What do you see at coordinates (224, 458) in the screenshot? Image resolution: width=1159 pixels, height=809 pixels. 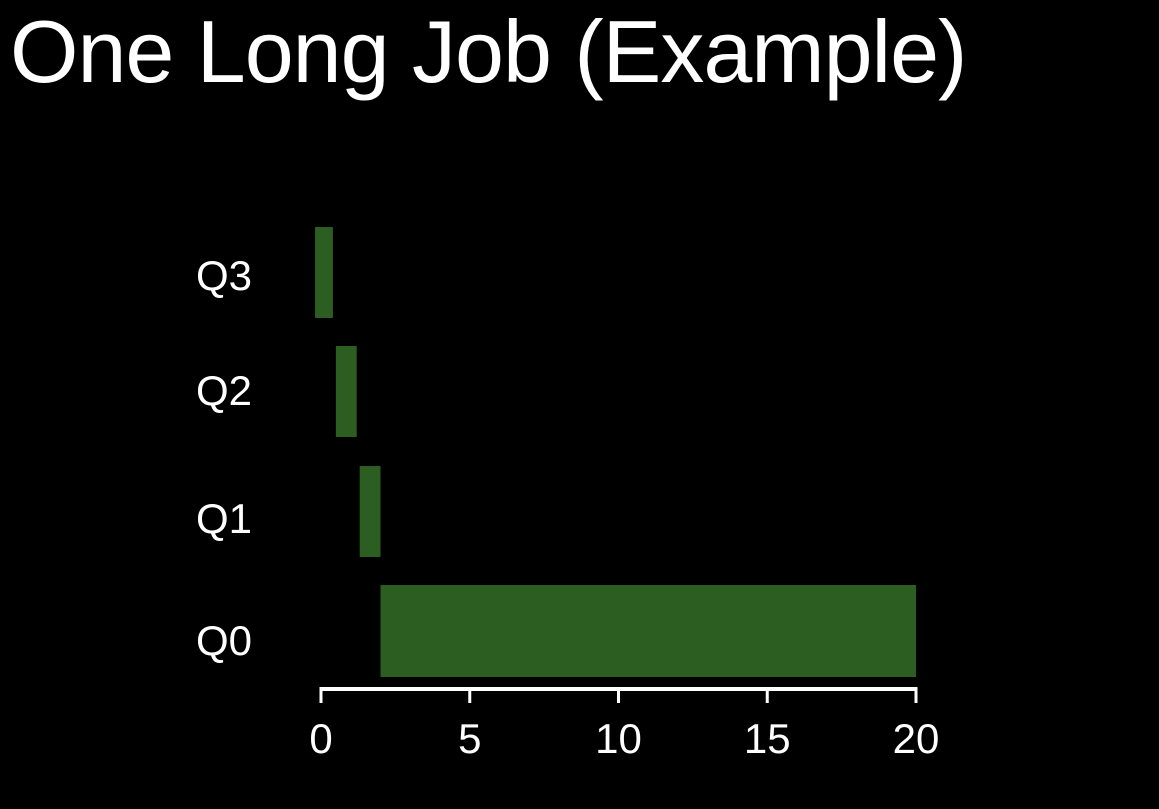 I see `y-axis-labels: Q3 Q2 Q1 Q0` at bounding box center [224, 458].